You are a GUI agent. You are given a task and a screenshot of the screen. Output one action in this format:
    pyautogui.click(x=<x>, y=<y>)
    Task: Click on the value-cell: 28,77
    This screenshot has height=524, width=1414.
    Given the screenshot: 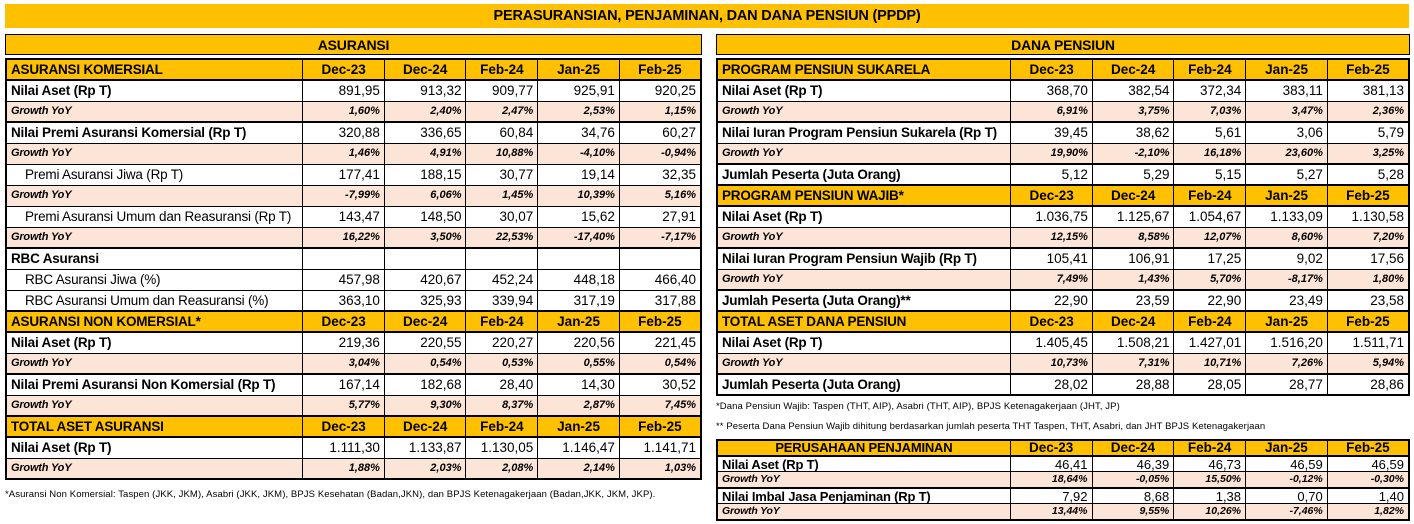 What is the action you would take?
    pyautogui.click(x=1286, y=384)
    